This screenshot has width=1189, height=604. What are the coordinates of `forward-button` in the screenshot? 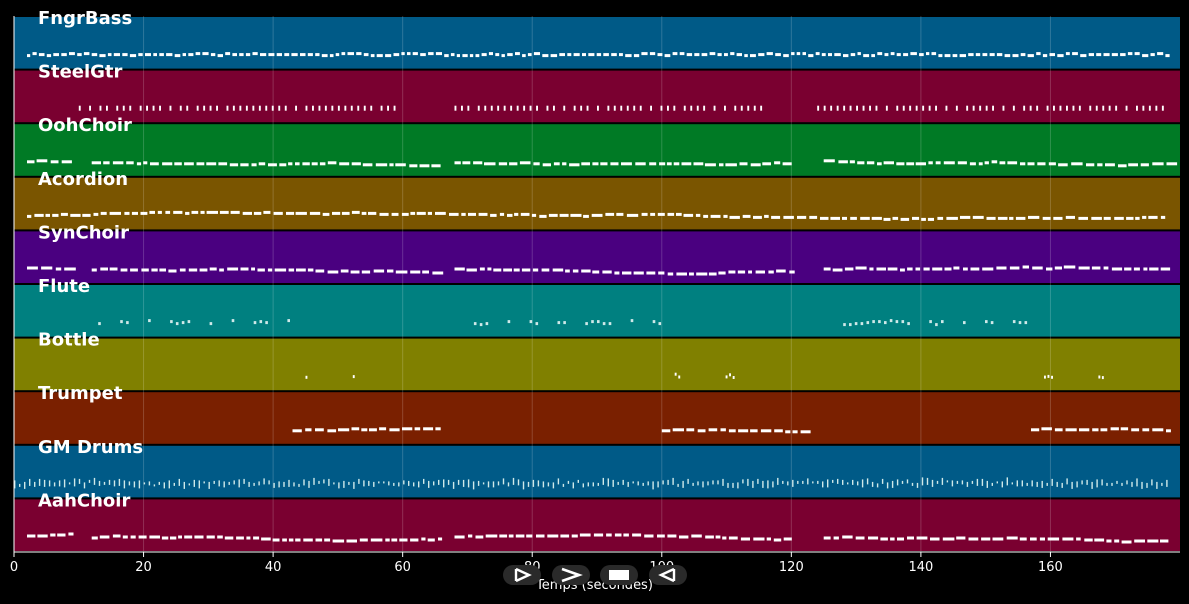 It's located at (571, 575).